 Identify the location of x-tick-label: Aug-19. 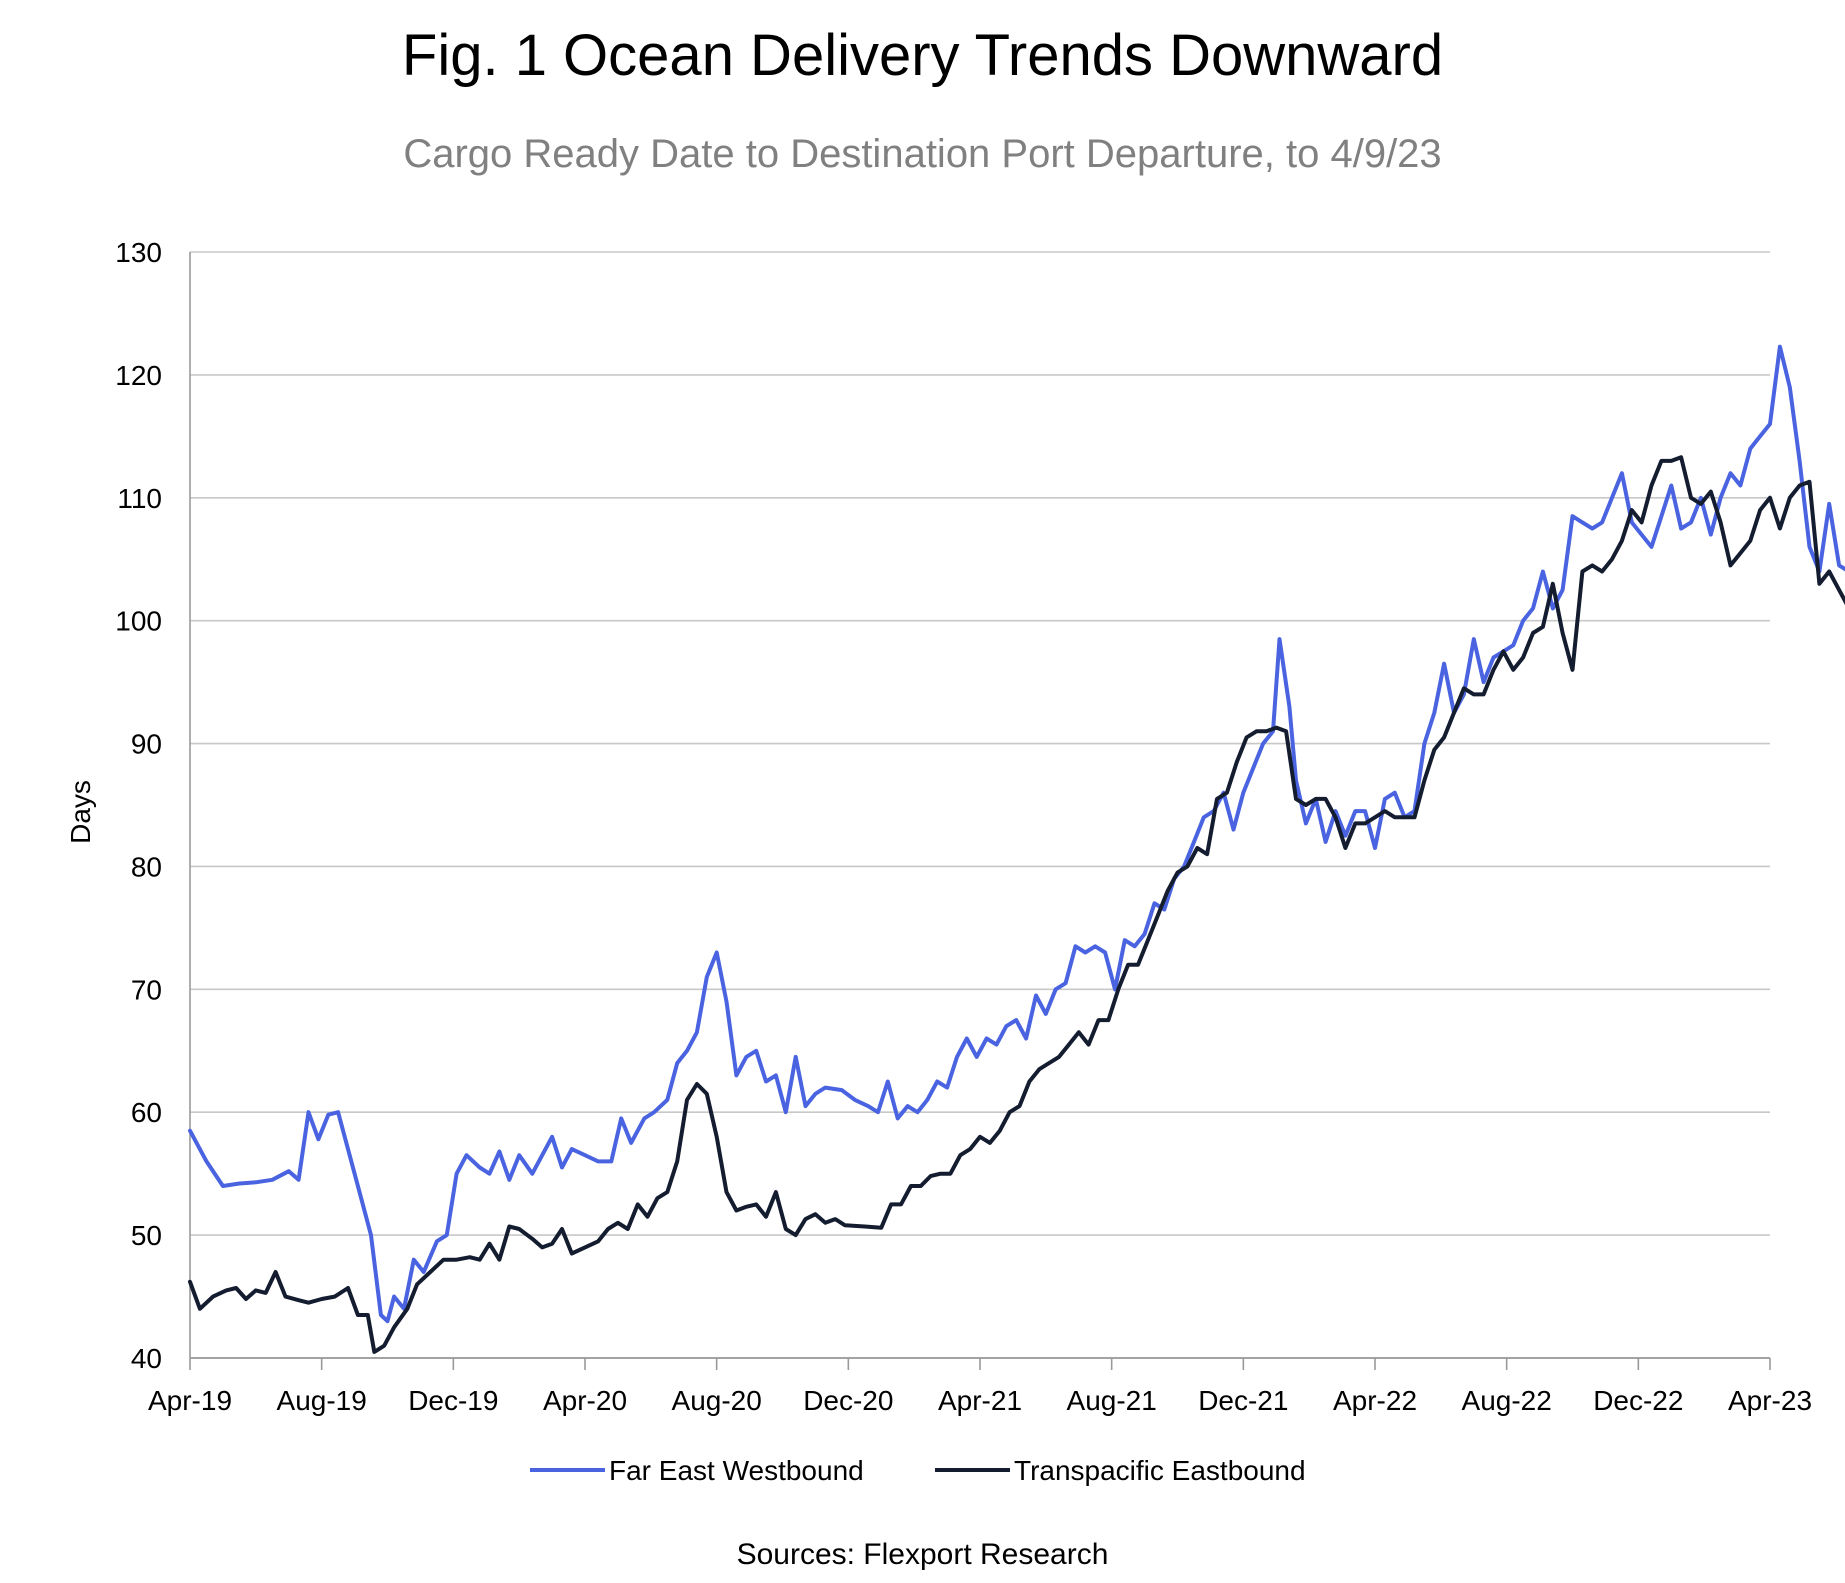
(322, 1400).